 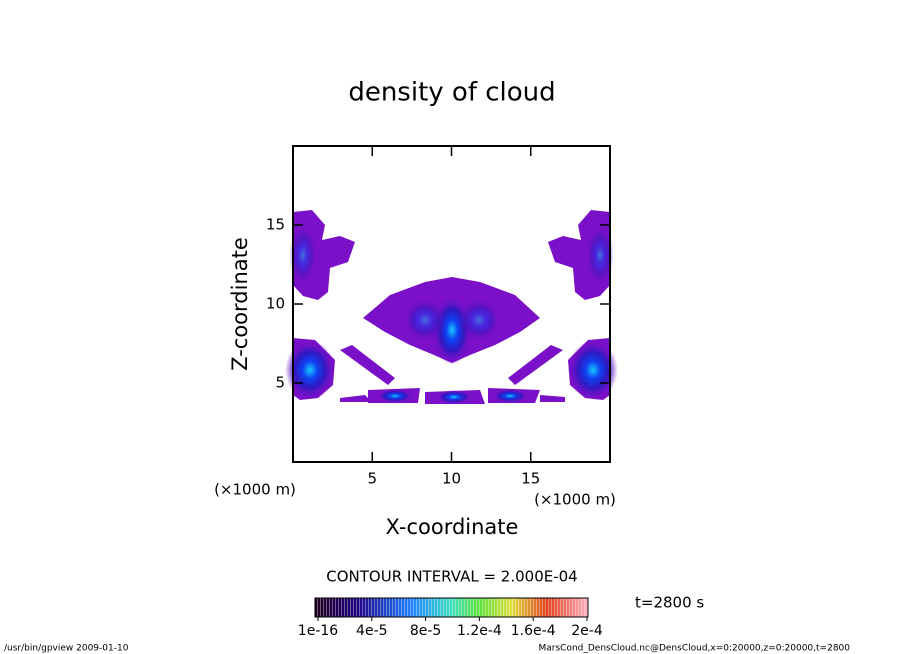 I want to click on footer-left: /usr/bin/gpview 2009-01-10, so click(x=66, y=649).